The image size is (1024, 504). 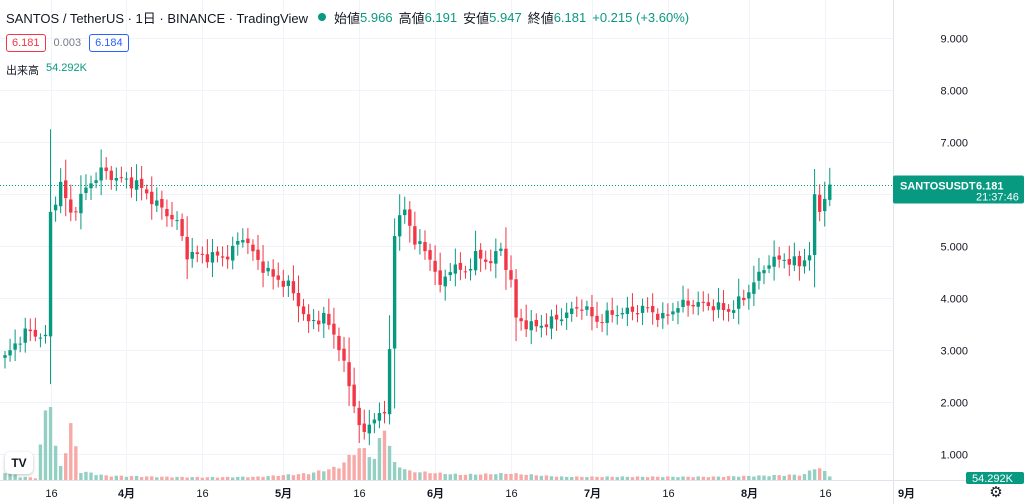 What do you see at coordinates (906, 493) in the screenshot?
I see `time-tick-label: 9月` at bounding box center [906, 493].